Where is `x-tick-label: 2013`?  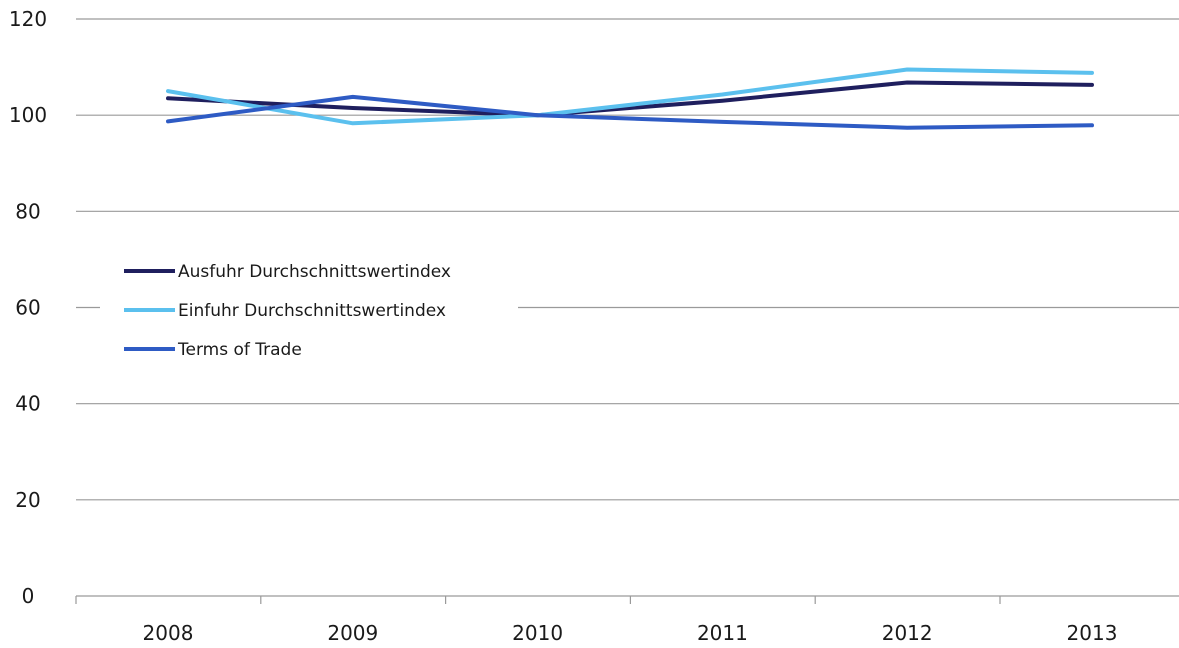
x-tick-label: 2013 is located at coordinates (1092, 633).